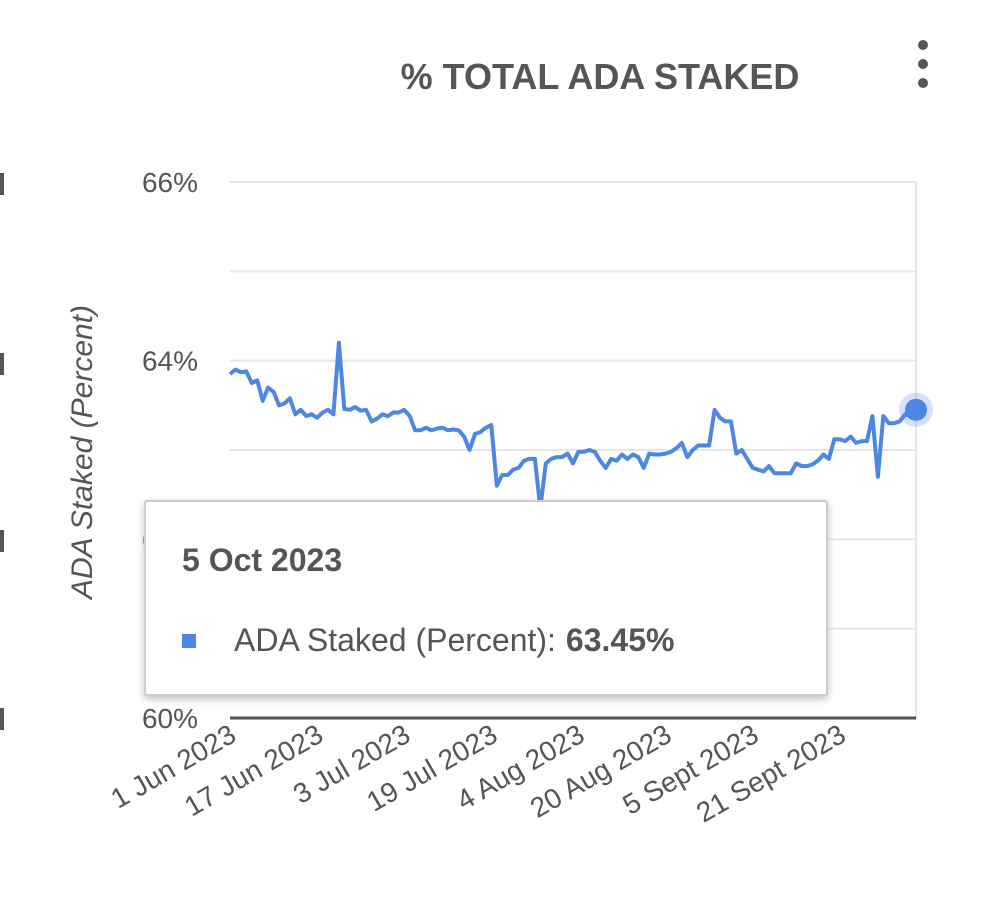  I want to click on series-layer, so click(580, 425).